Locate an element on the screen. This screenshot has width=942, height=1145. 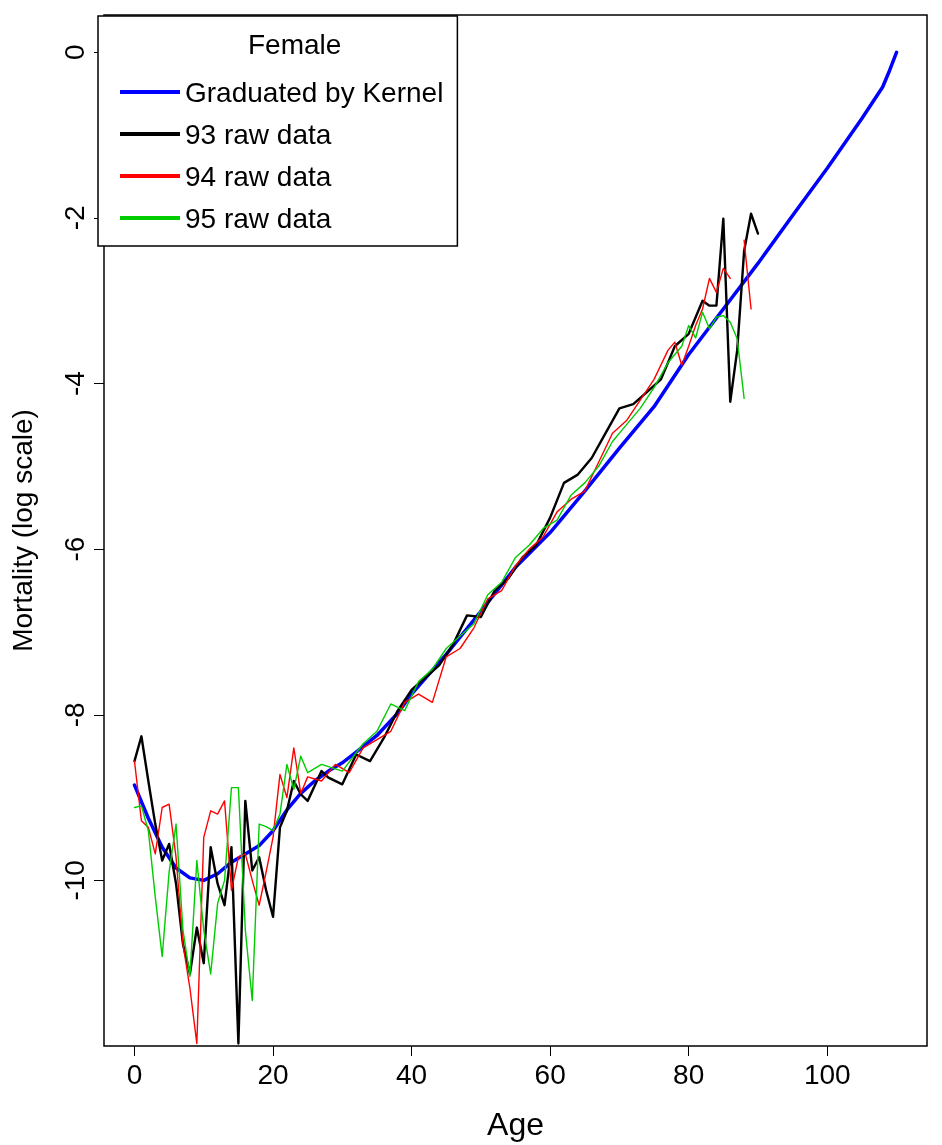
x-tick-label: 80 is located at coordinates (689, 1074).